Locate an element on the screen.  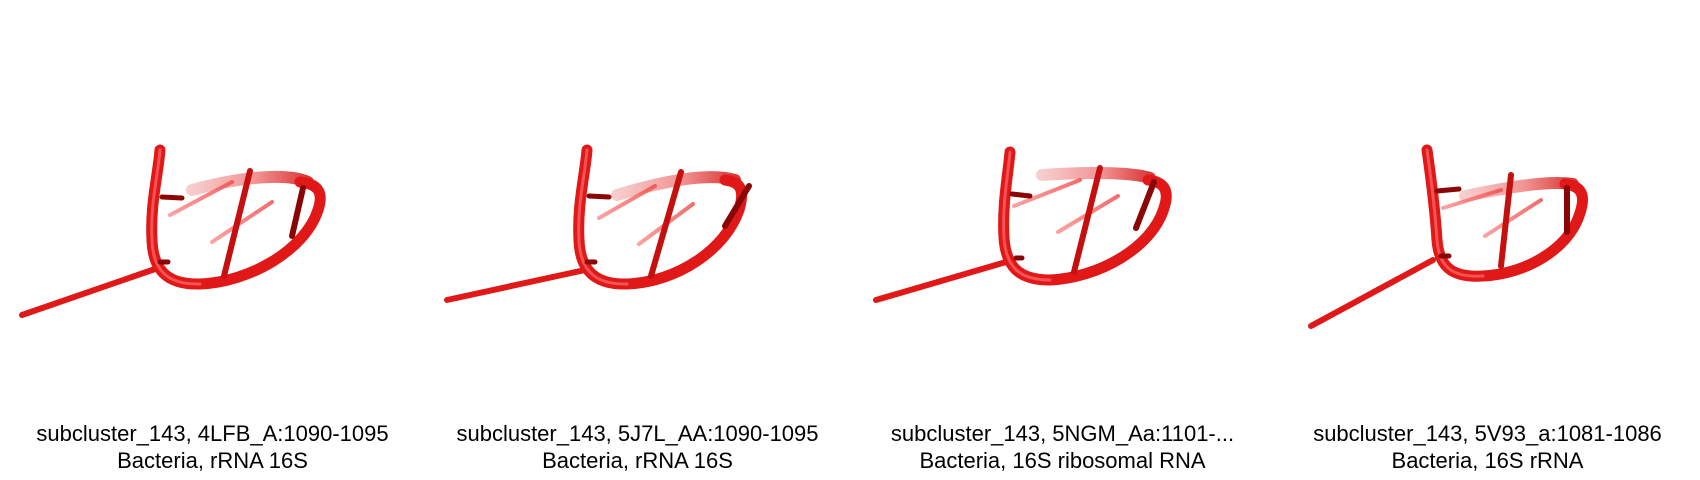
panel-title: subcluster_143, 5J7L_AA:1090-1095 is located at coordinates (637, 433).